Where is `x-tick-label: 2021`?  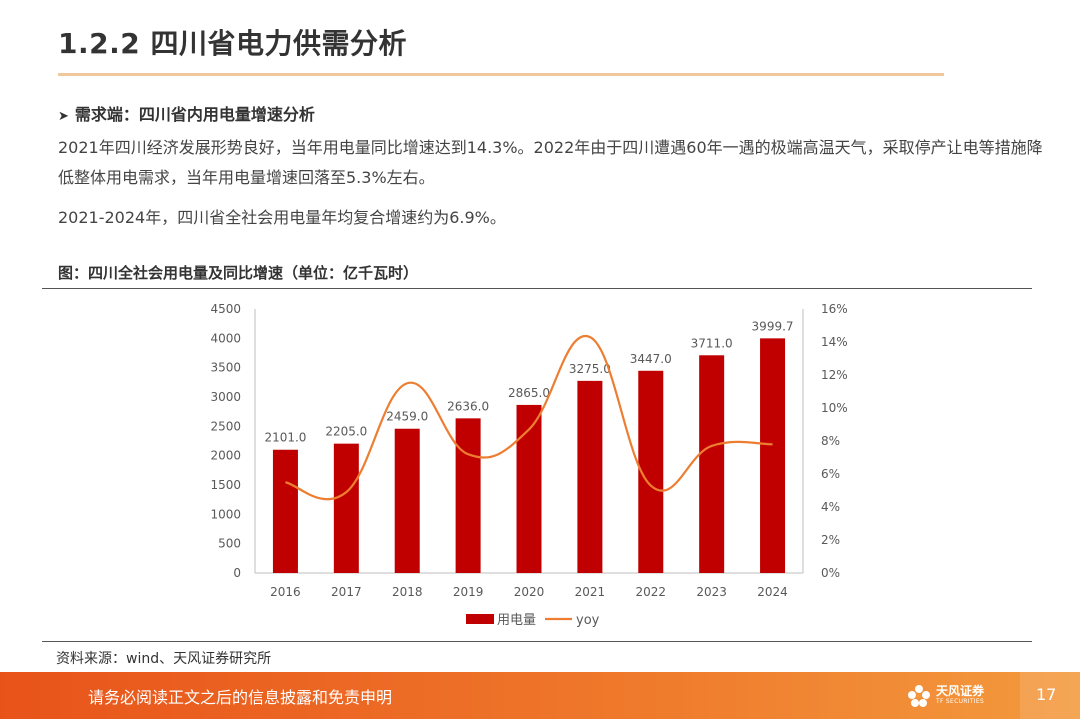 x-tick-label: 2021 is located at coordinates (590, 592).